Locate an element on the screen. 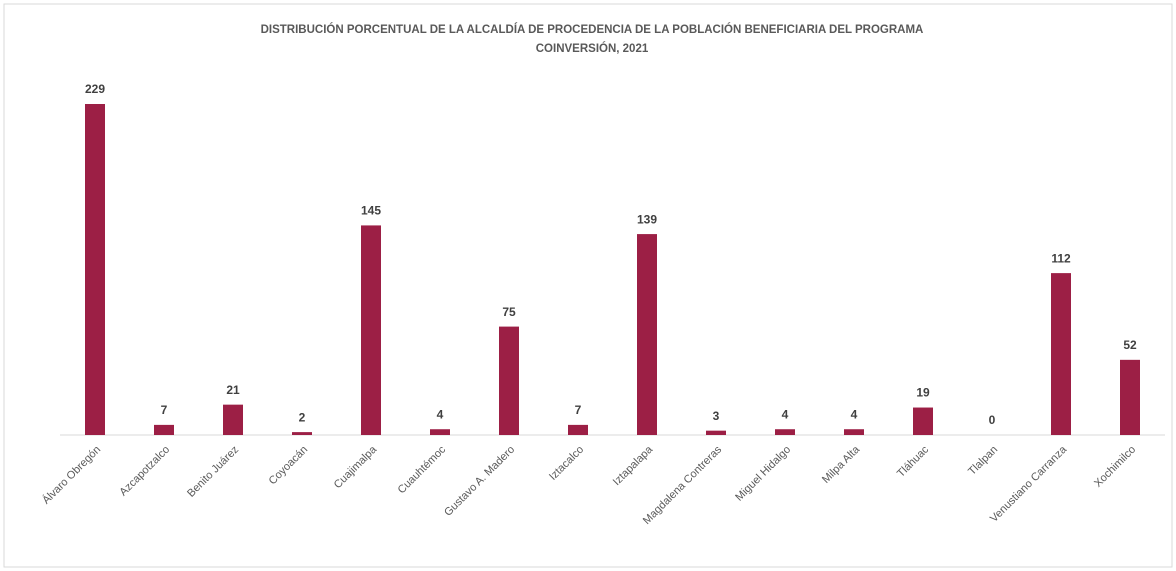  data-label: 139 is located at coordinates (647, 219).